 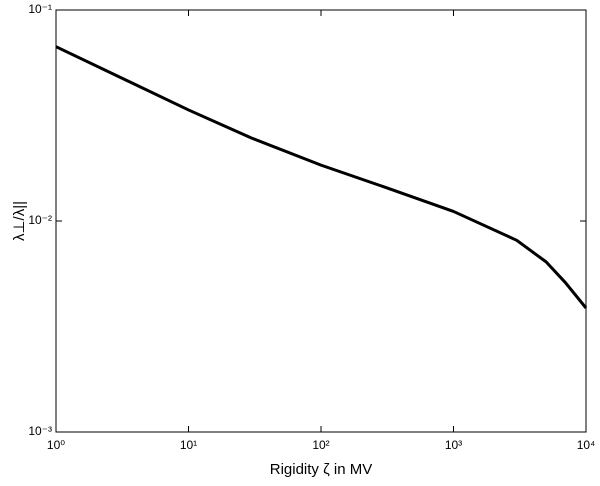 I want to click on x-axis-label: Rigidity ζ in MV, so click(x=321, y=469).